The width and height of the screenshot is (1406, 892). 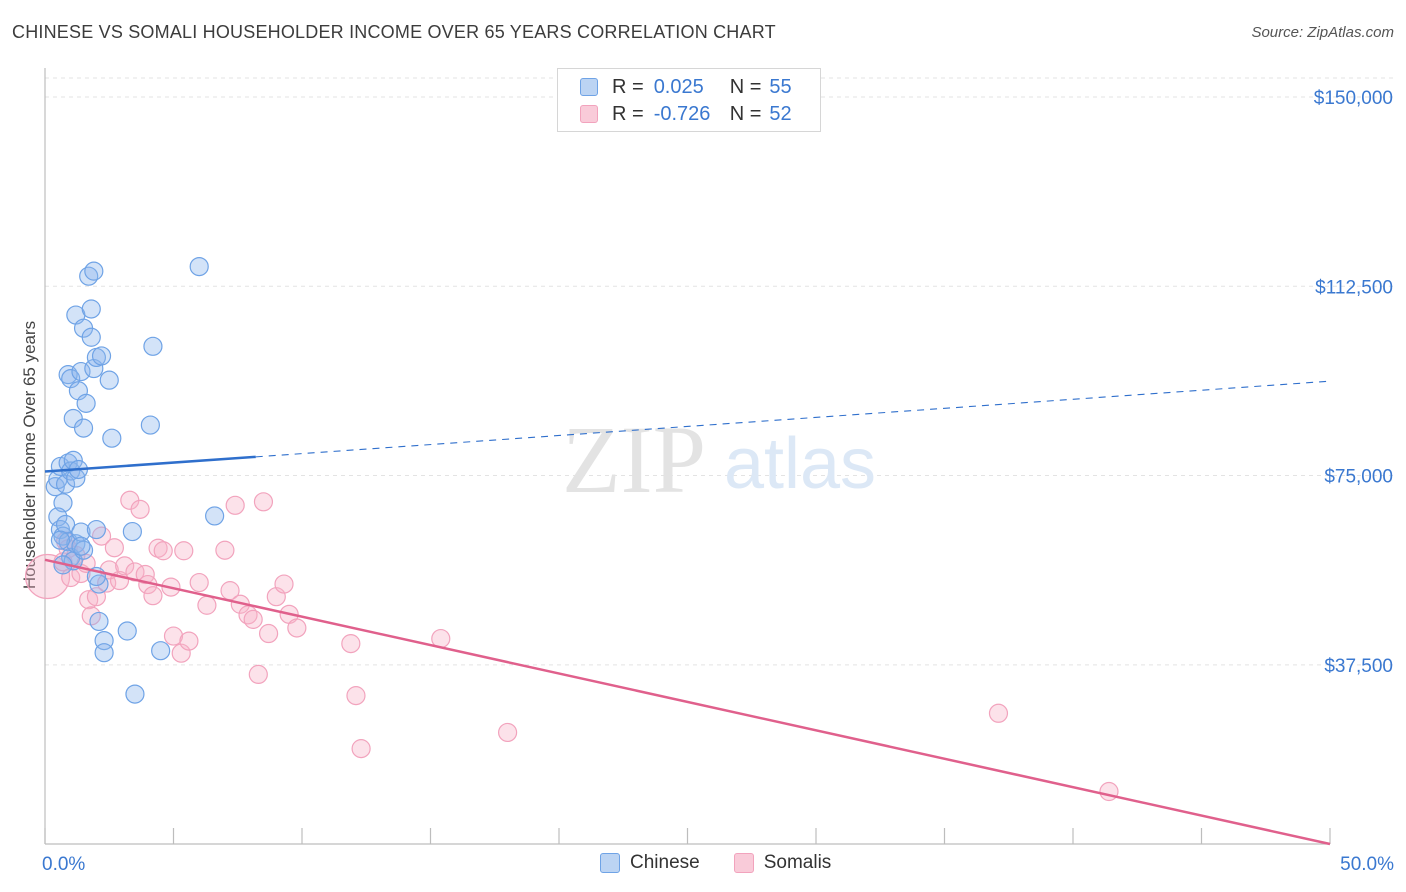 I want to click on y-tick-label: $150,000, so click(x=1353, y=98).